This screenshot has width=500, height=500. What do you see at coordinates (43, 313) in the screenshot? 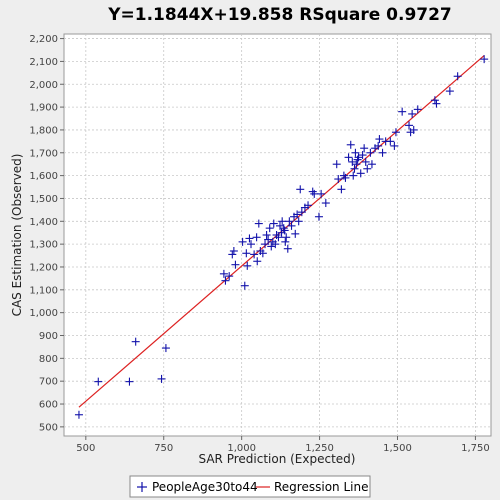
I see `y-tick-label: 1,000` at bounding box center [43, 313].